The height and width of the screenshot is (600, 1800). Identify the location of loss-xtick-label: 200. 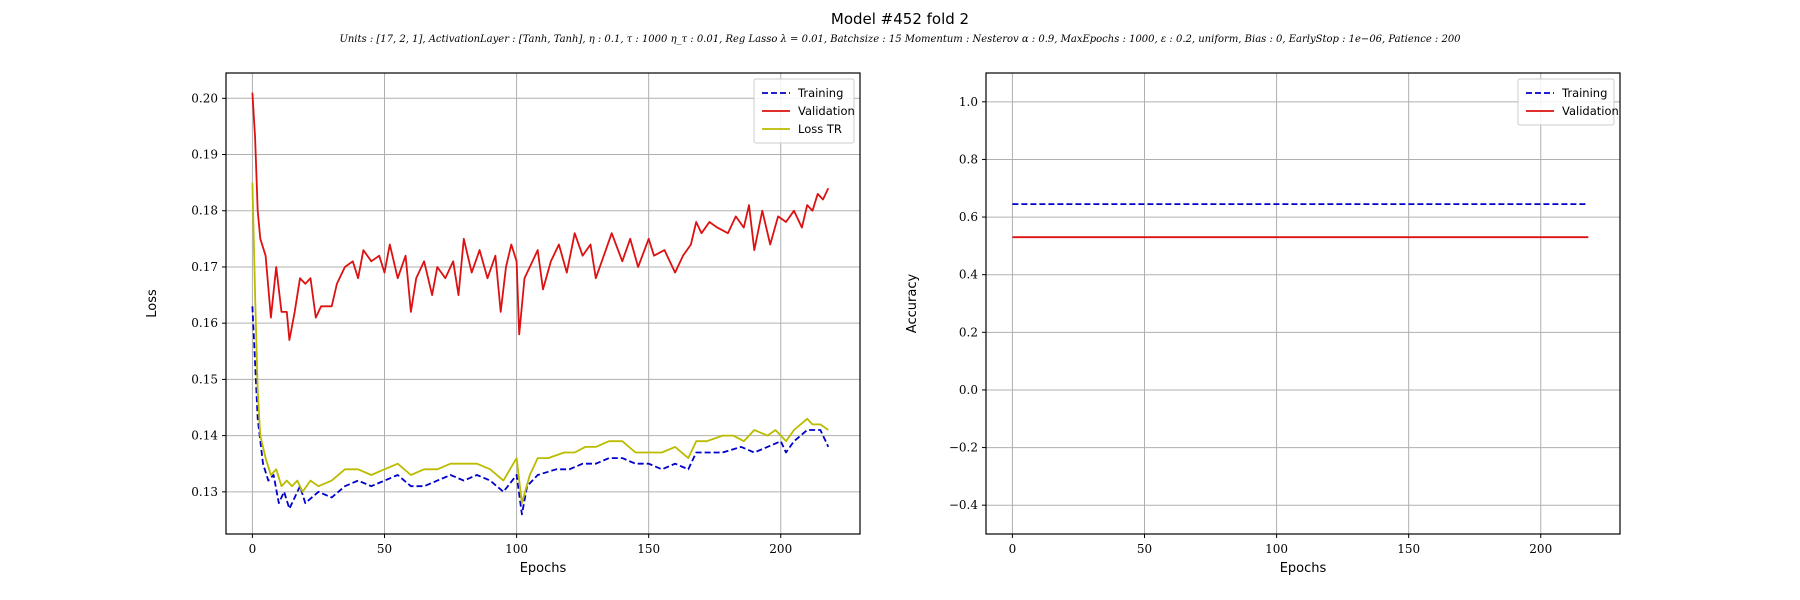
(780, 549).